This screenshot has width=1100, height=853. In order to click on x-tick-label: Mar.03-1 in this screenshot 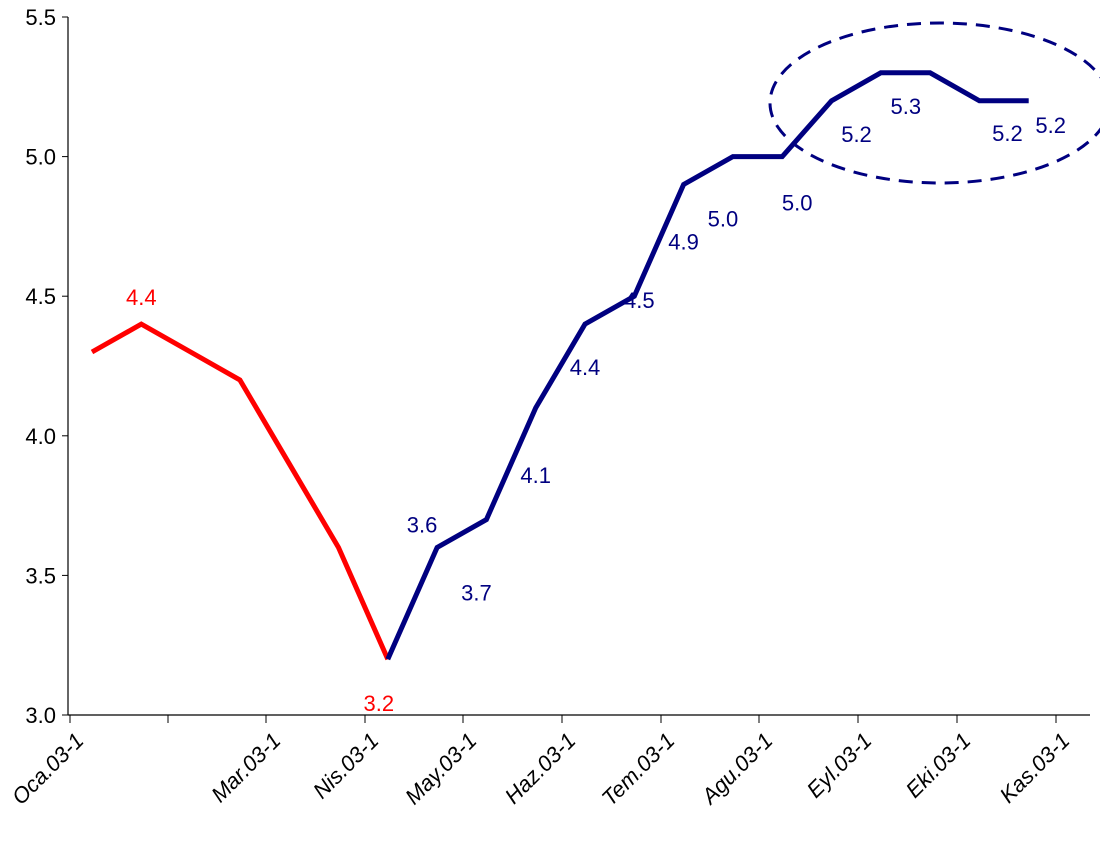, I will do `click(245, 767)`.